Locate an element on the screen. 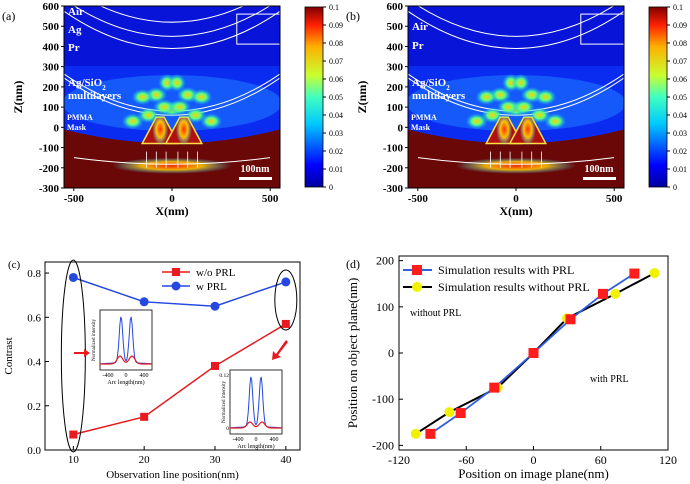 This screenshot has height=484, width=690. inset-curve-blue is located at coordinates (125, 340).